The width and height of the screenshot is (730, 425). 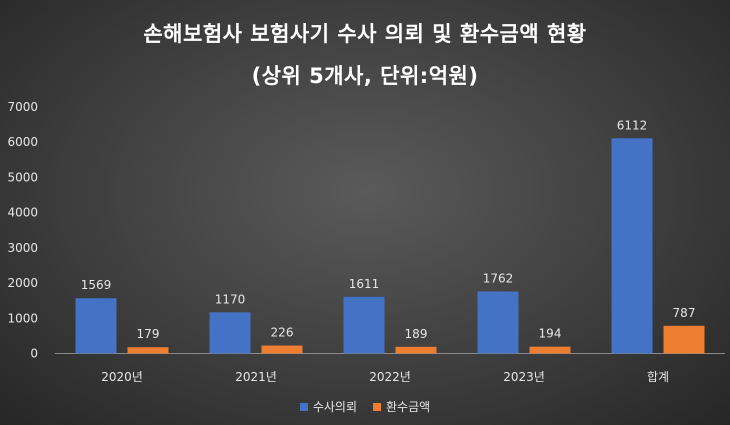 What do you see at coordinates (122, 377) in the screenshot?
I see `x-category-label: 2020년` at bounding box center [122, 377].